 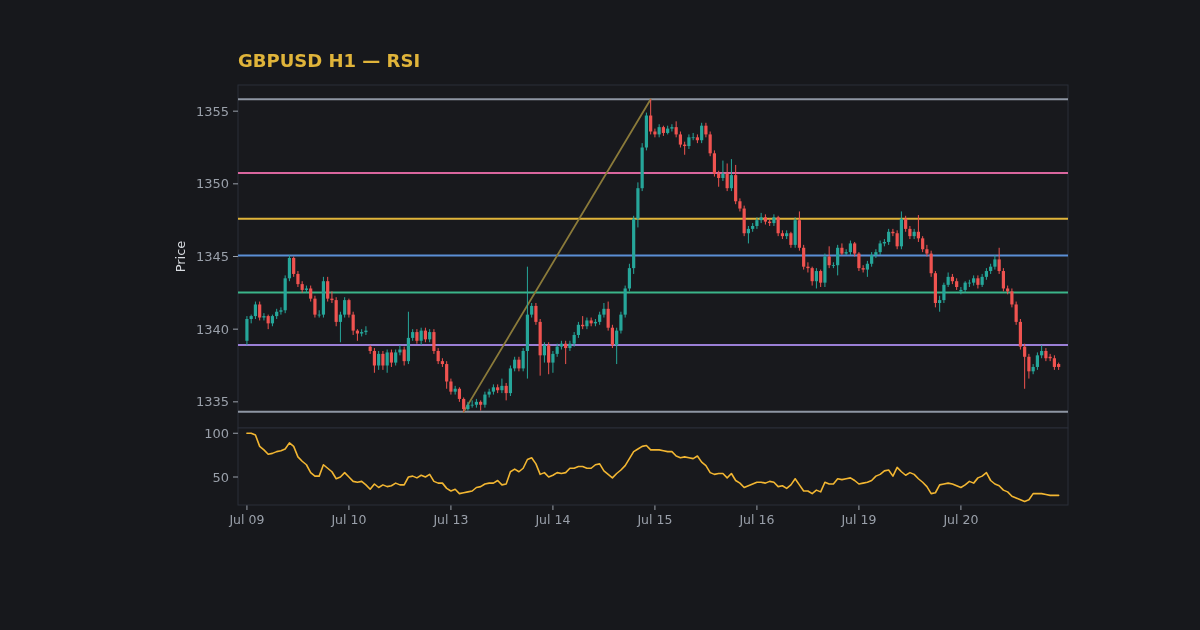 I want to click on x-tick-label: Jul 15, so click(x=654, y=519).